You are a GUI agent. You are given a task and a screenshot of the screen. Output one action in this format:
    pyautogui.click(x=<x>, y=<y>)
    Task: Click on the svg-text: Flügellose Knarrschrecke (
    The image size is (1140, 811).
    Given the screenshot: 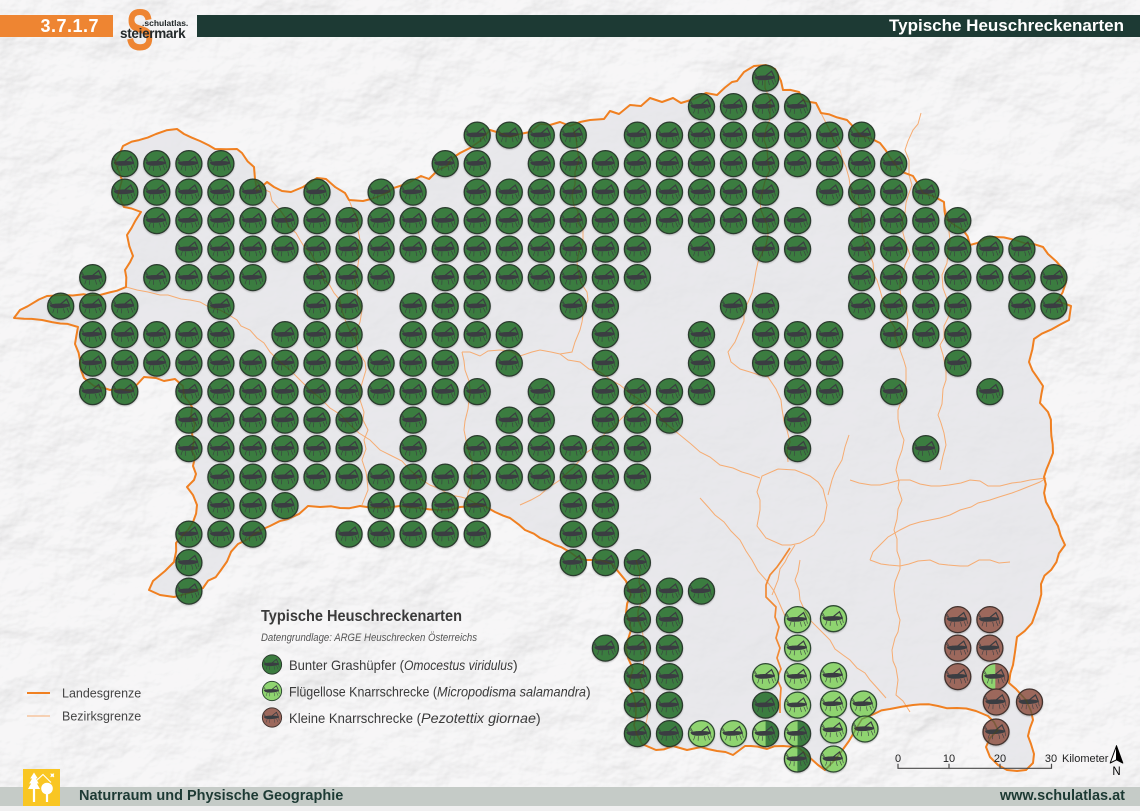 What is the action you would take?
    pyautogui.click(x=363, y=692)
    